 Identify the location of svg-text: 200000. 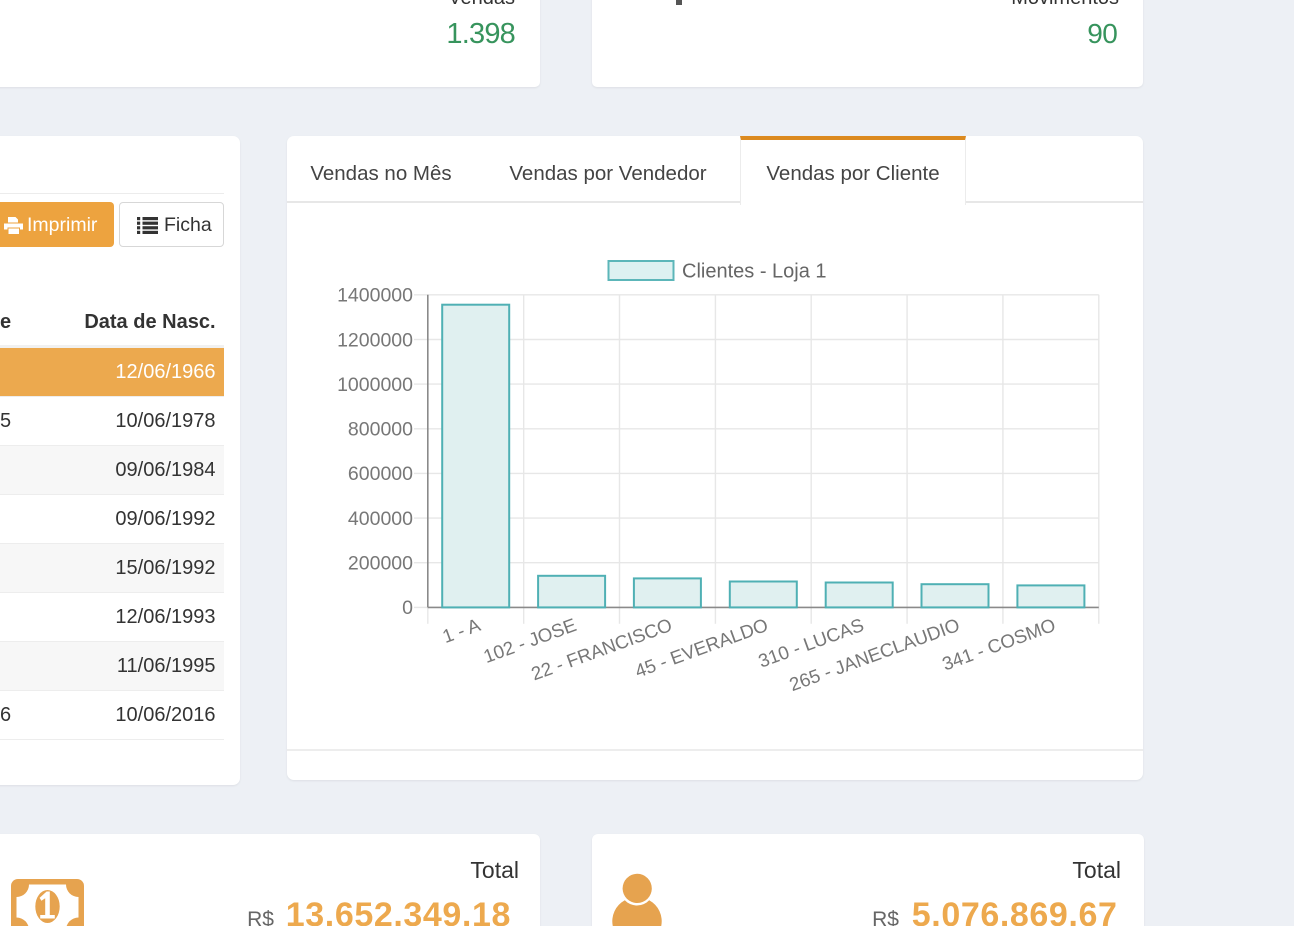
(380, 564).